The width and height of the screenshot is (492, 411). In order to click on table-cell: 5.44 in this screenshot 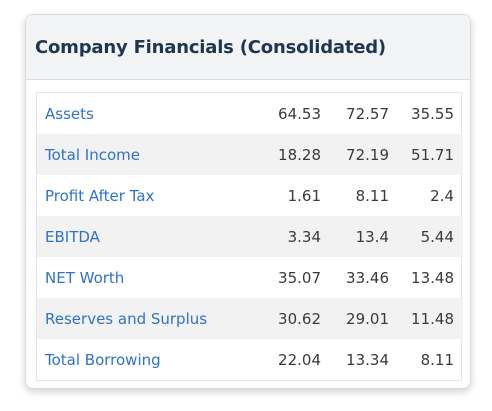, I will do `click(426, 236)`.